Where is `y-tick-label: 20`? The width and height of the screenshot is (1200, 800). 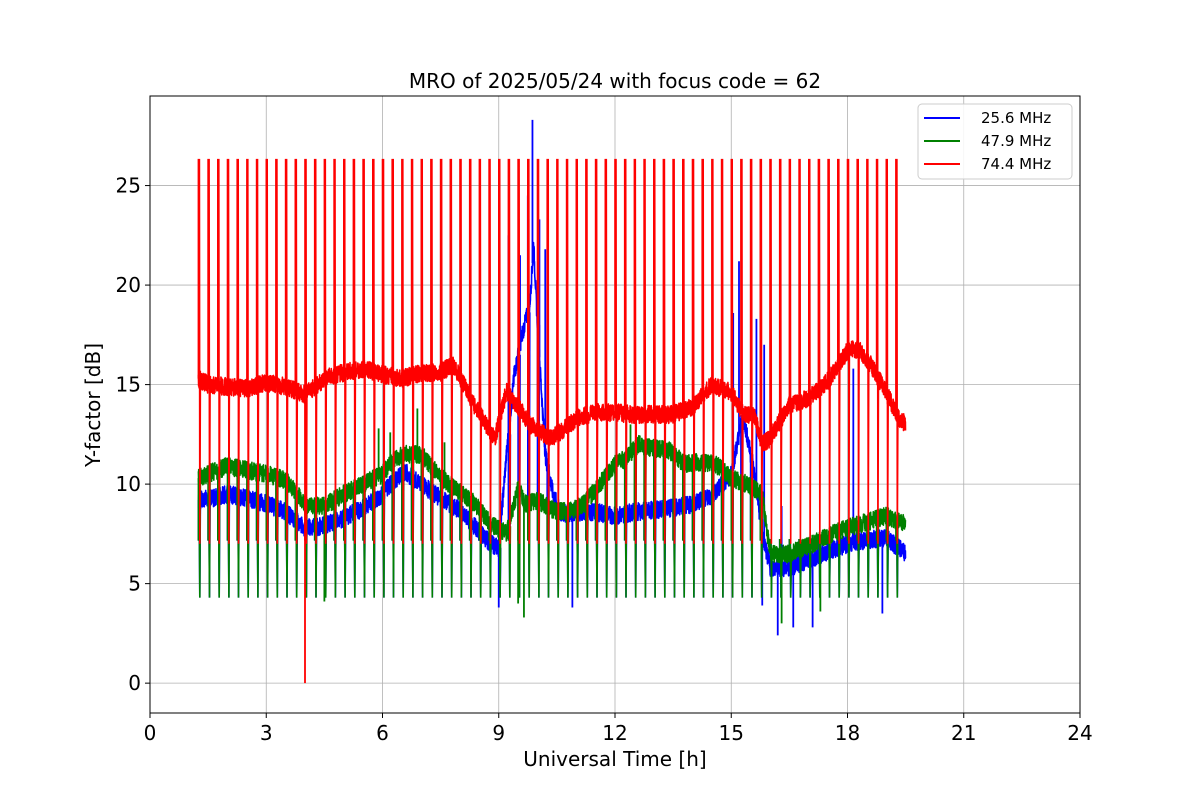
y-tick-label: 20 is located at coordinates (128, 285).